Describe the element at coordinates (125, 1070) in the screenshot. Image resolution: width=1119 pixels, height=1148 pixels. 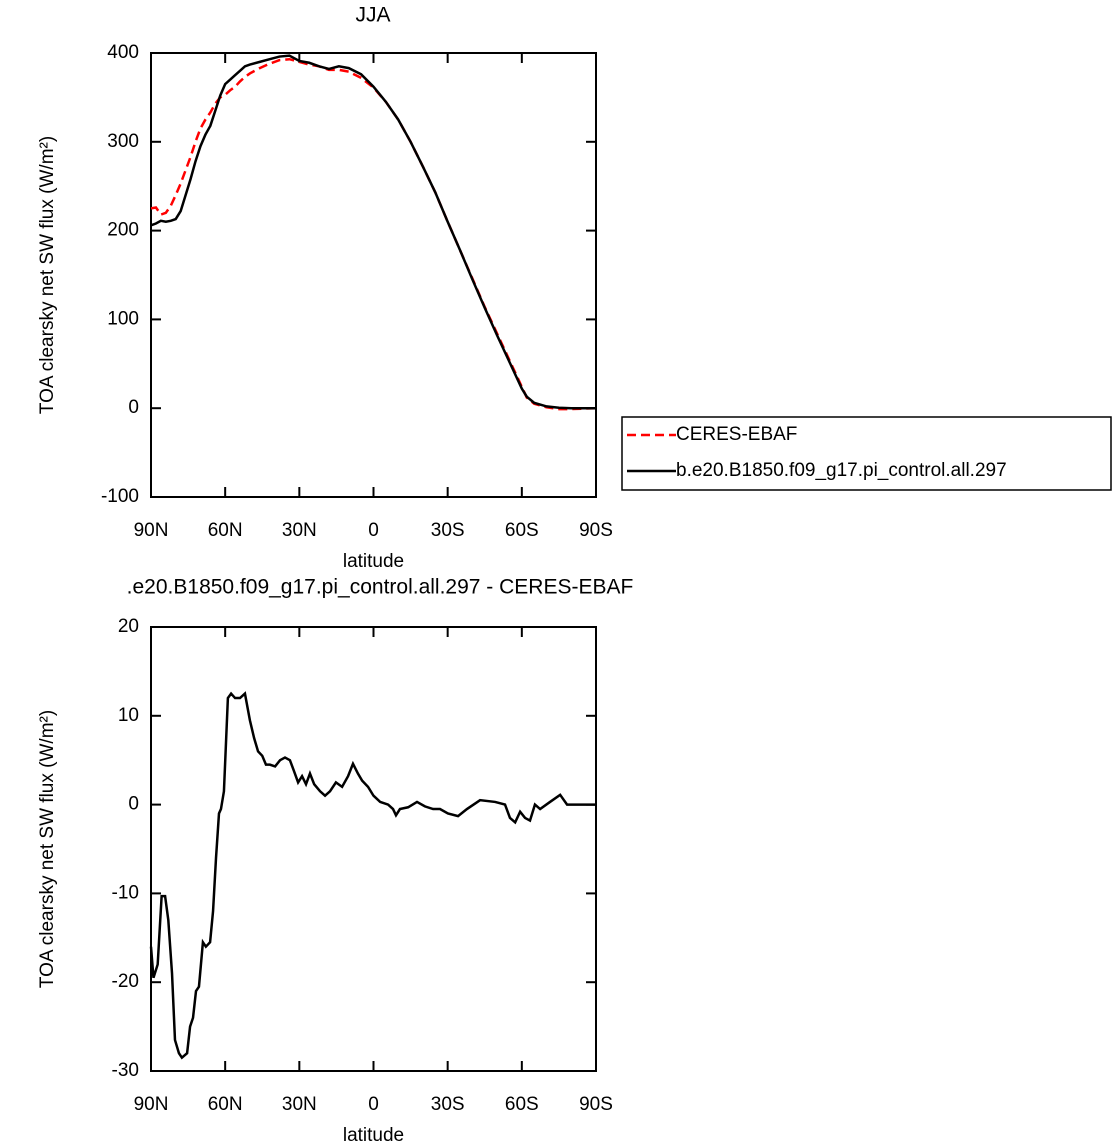
I see `y-tick-label: -30` at that location.